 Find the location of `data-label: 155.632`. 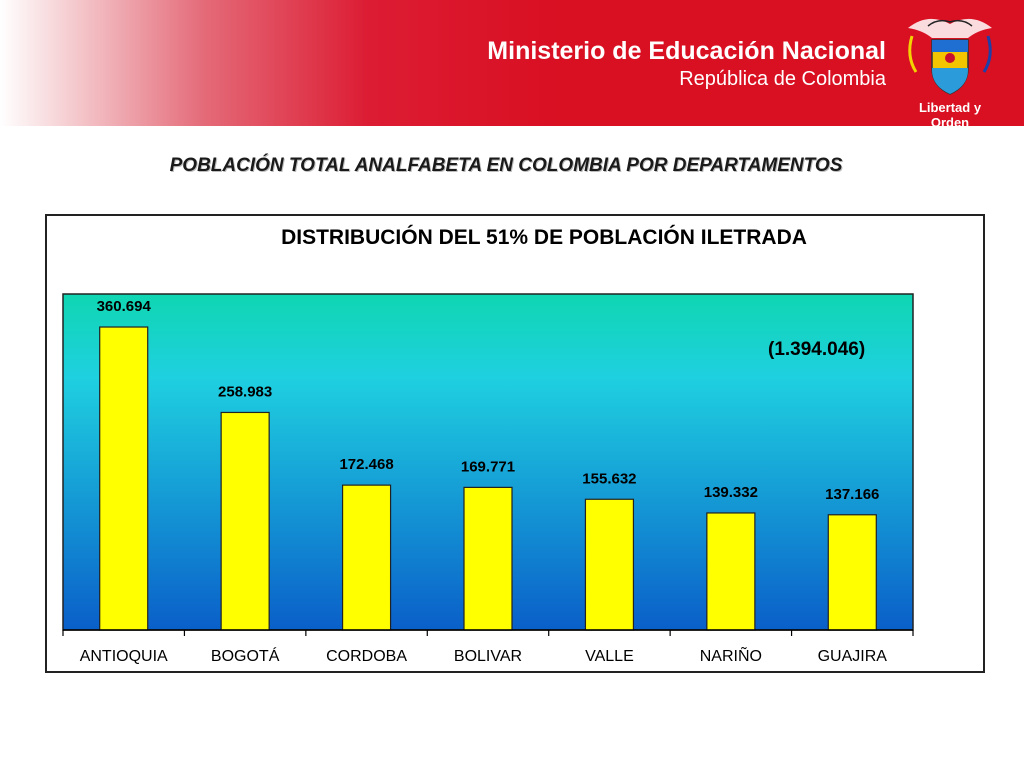

data-label: 155.632 is located at coordinates (609, 478).